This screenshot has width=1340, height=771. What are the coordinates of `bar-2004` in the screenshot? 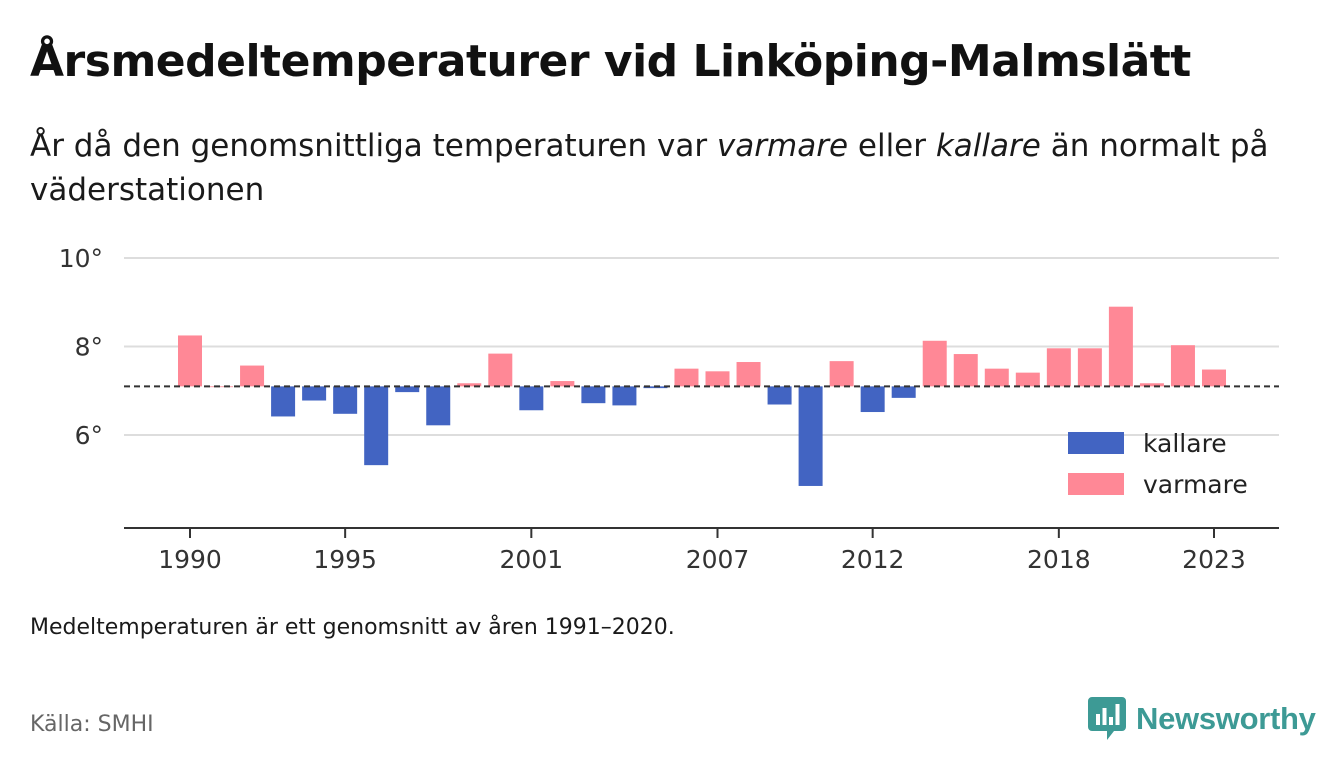 It's located at (624, 396).